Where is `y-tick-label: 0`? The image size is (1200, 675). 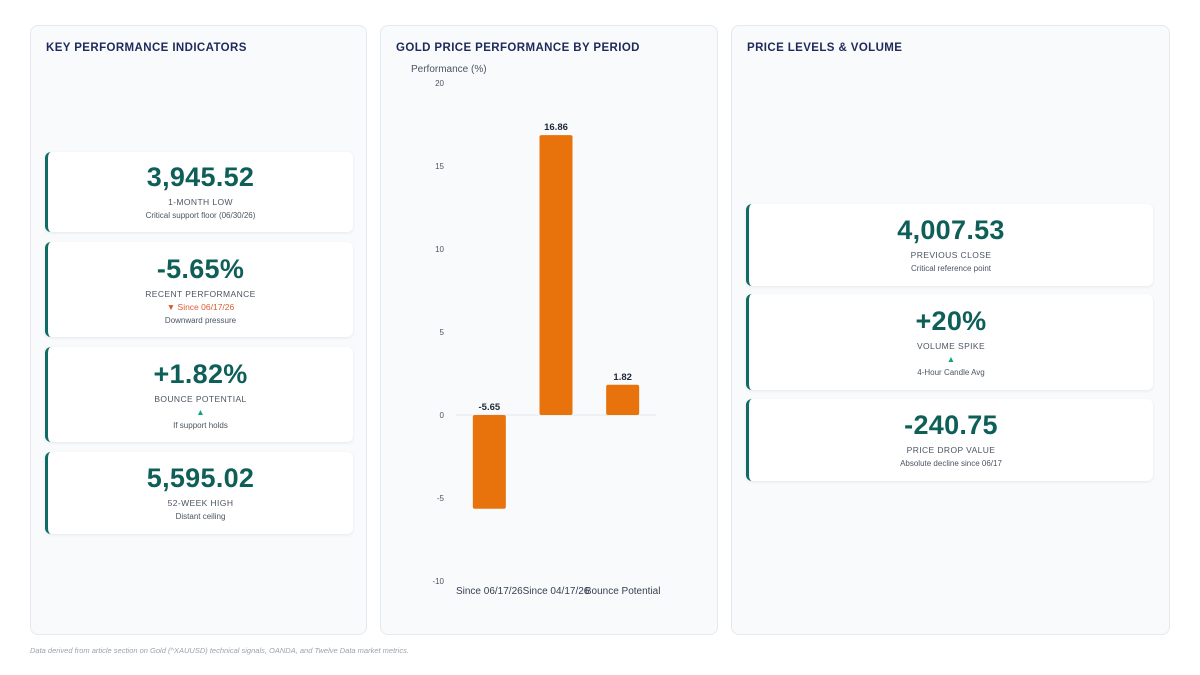 y-tick-label: 0 is located at coordinates (442, 415).